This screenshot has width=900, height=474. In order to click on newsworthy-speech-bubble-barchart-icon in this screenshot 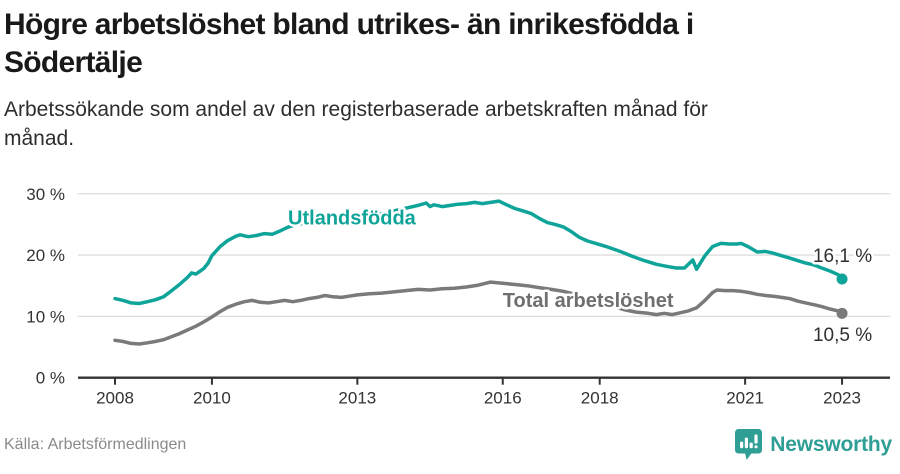, I will do `click(749, 444)`.